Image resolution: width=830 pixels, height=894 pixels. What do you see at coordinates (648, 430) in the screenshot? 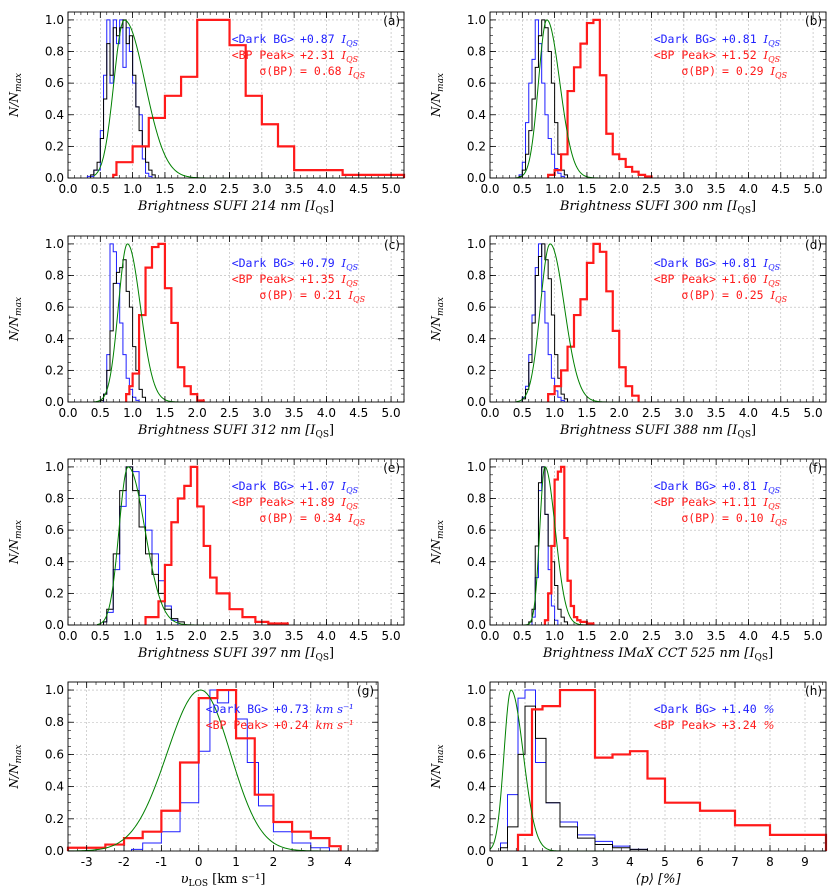
I see `x-label-main: Brightness SUFI 388 nm [I` at bounding box center [648, 430].